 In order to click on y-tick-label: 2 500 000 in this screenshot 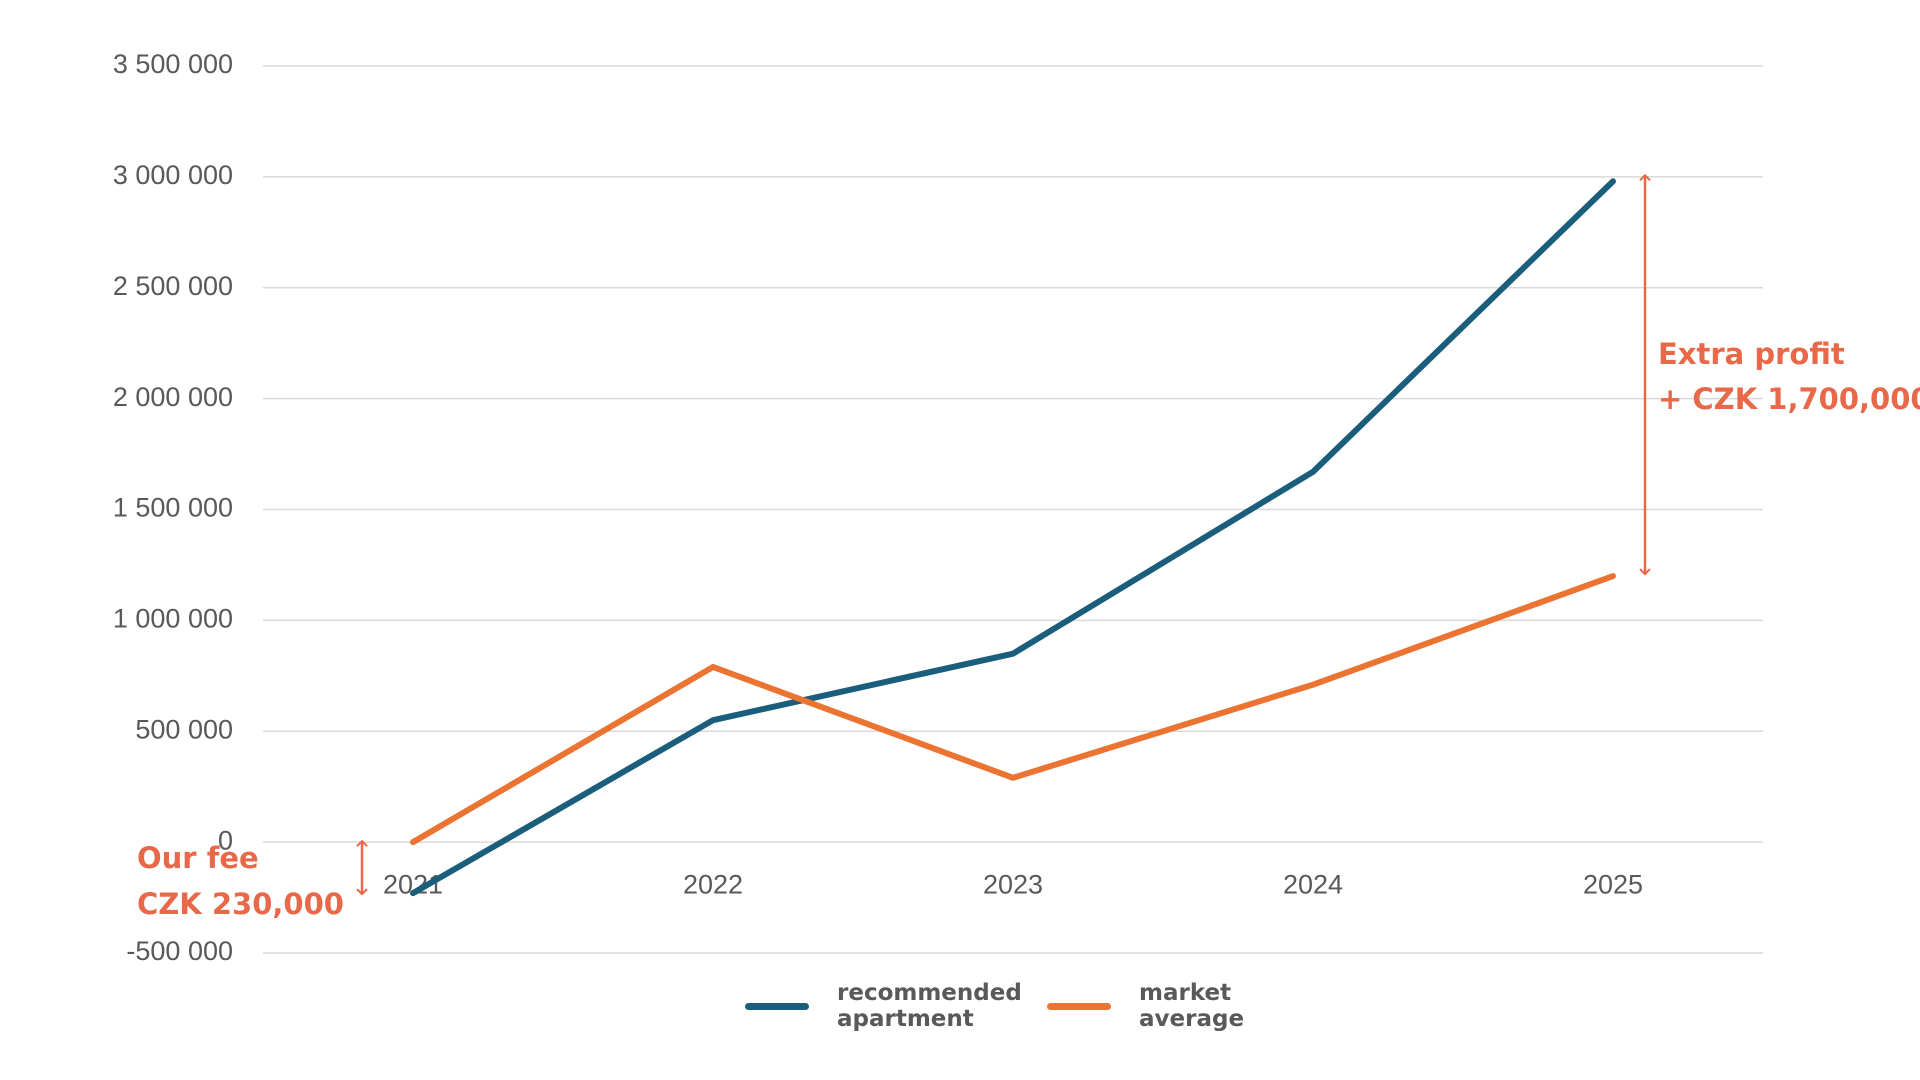, I will do `click(173, 286)`.